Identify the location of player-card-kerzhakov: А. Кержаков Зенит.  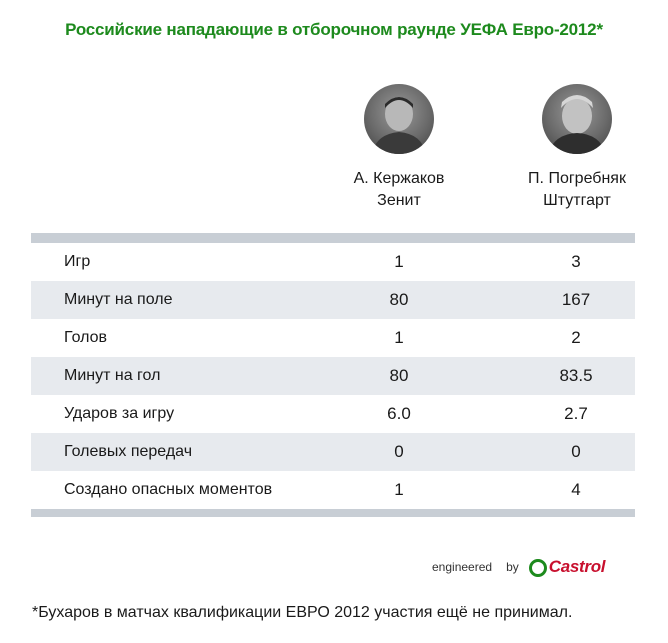
(399, 148).